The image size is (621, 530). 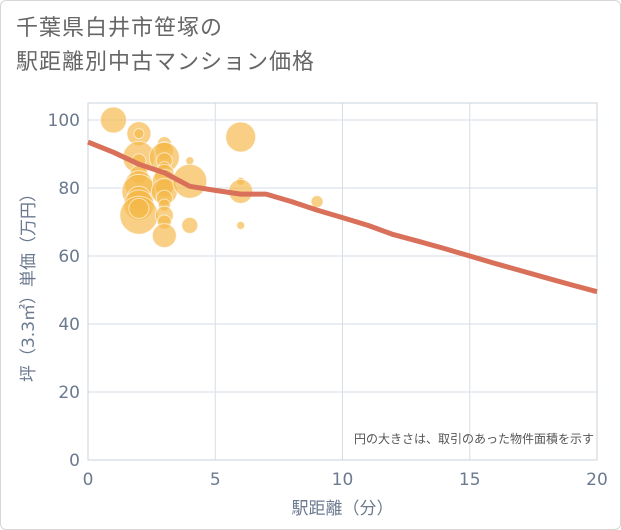 What do you see at coordinates (211, 177) in the screenshot?
I see `bubble-series` at bounding box center [211, 177].